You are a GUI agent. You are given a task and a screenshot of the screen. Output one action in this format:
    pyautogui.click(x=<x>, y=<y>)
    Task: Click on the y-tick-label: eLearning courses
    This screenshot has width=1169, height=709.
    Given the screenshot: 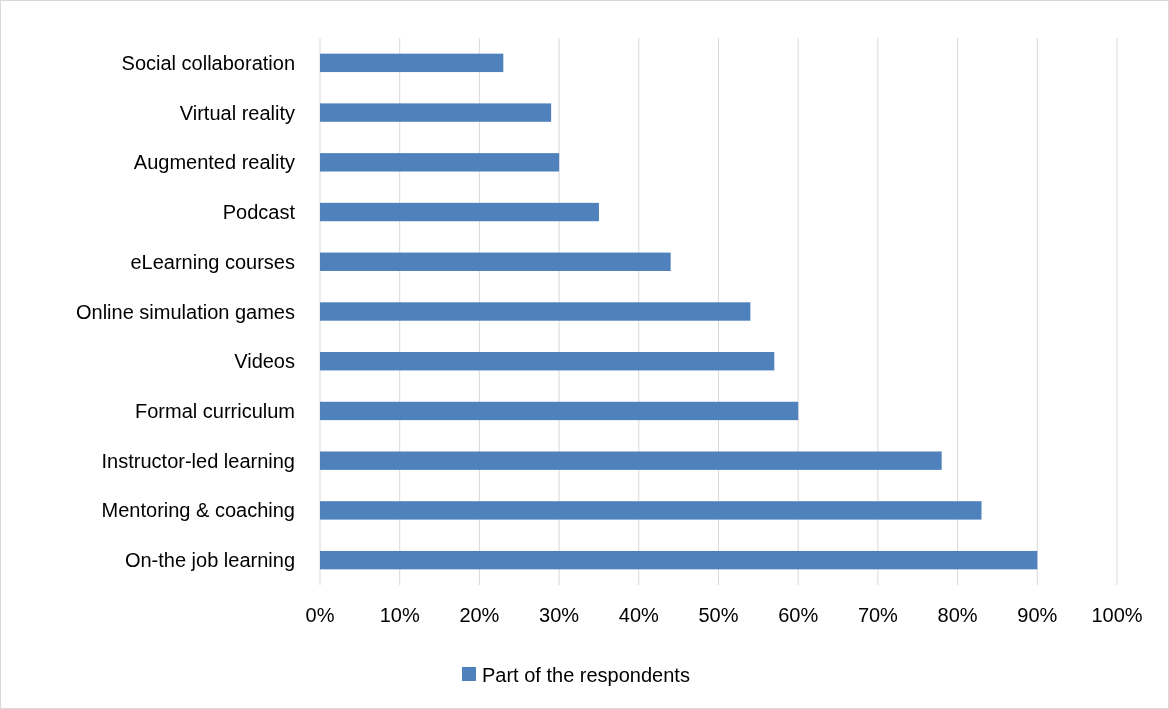 What is the action you would take?
    pyautogui.click(x=212, y=261)
    